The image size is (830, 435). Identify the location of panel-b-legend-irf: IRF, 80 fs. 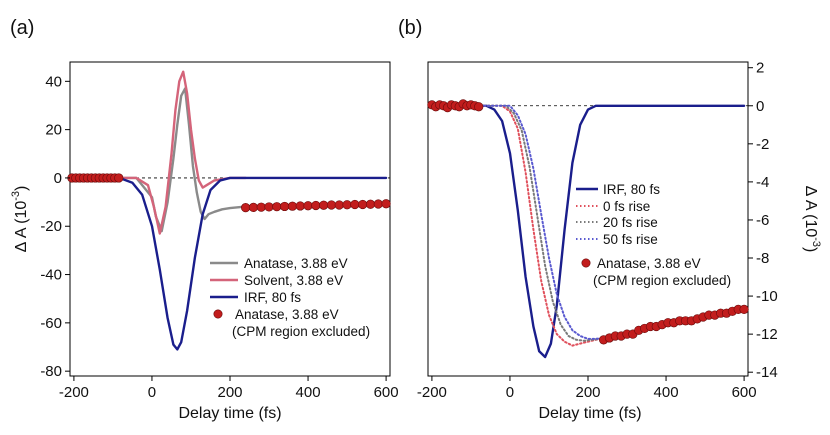
(631, 189).